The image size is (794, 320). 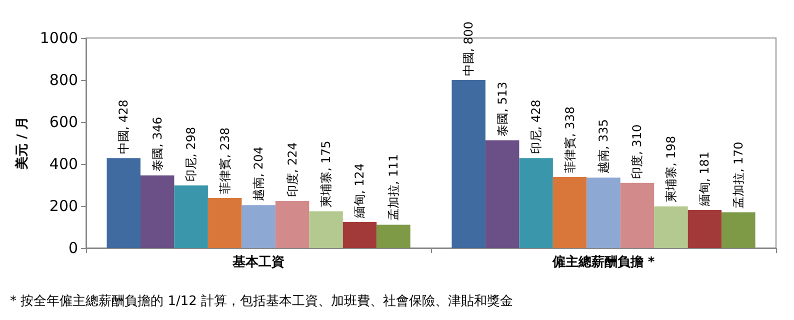 What do you see at coordinates (191, 154) in the screenshot?
I see `data-label: 印尼, 298` at bounding box center [191, 154].